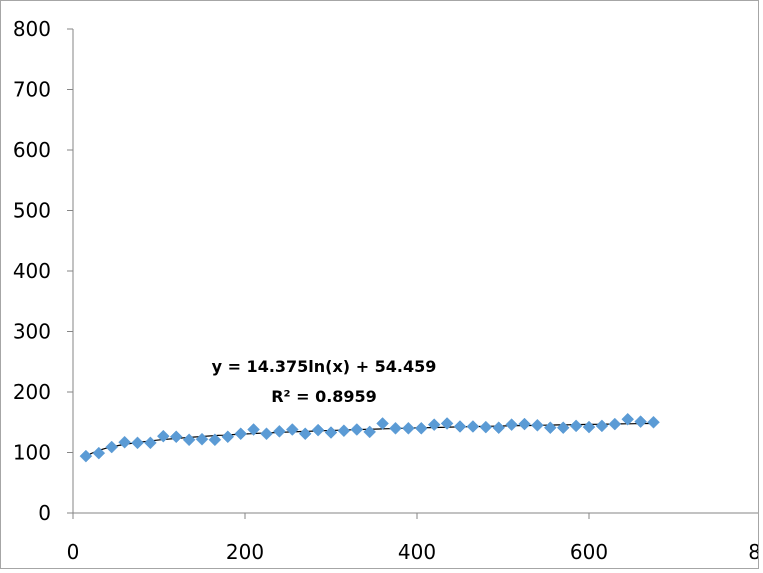 This screenshot has width=763, height=573. What do you see at coordinates (324, 366) in the screenshot?
I see `trendline-equation: y = 14.375ln(x) + 54.459` at bounding box center [324, 366].